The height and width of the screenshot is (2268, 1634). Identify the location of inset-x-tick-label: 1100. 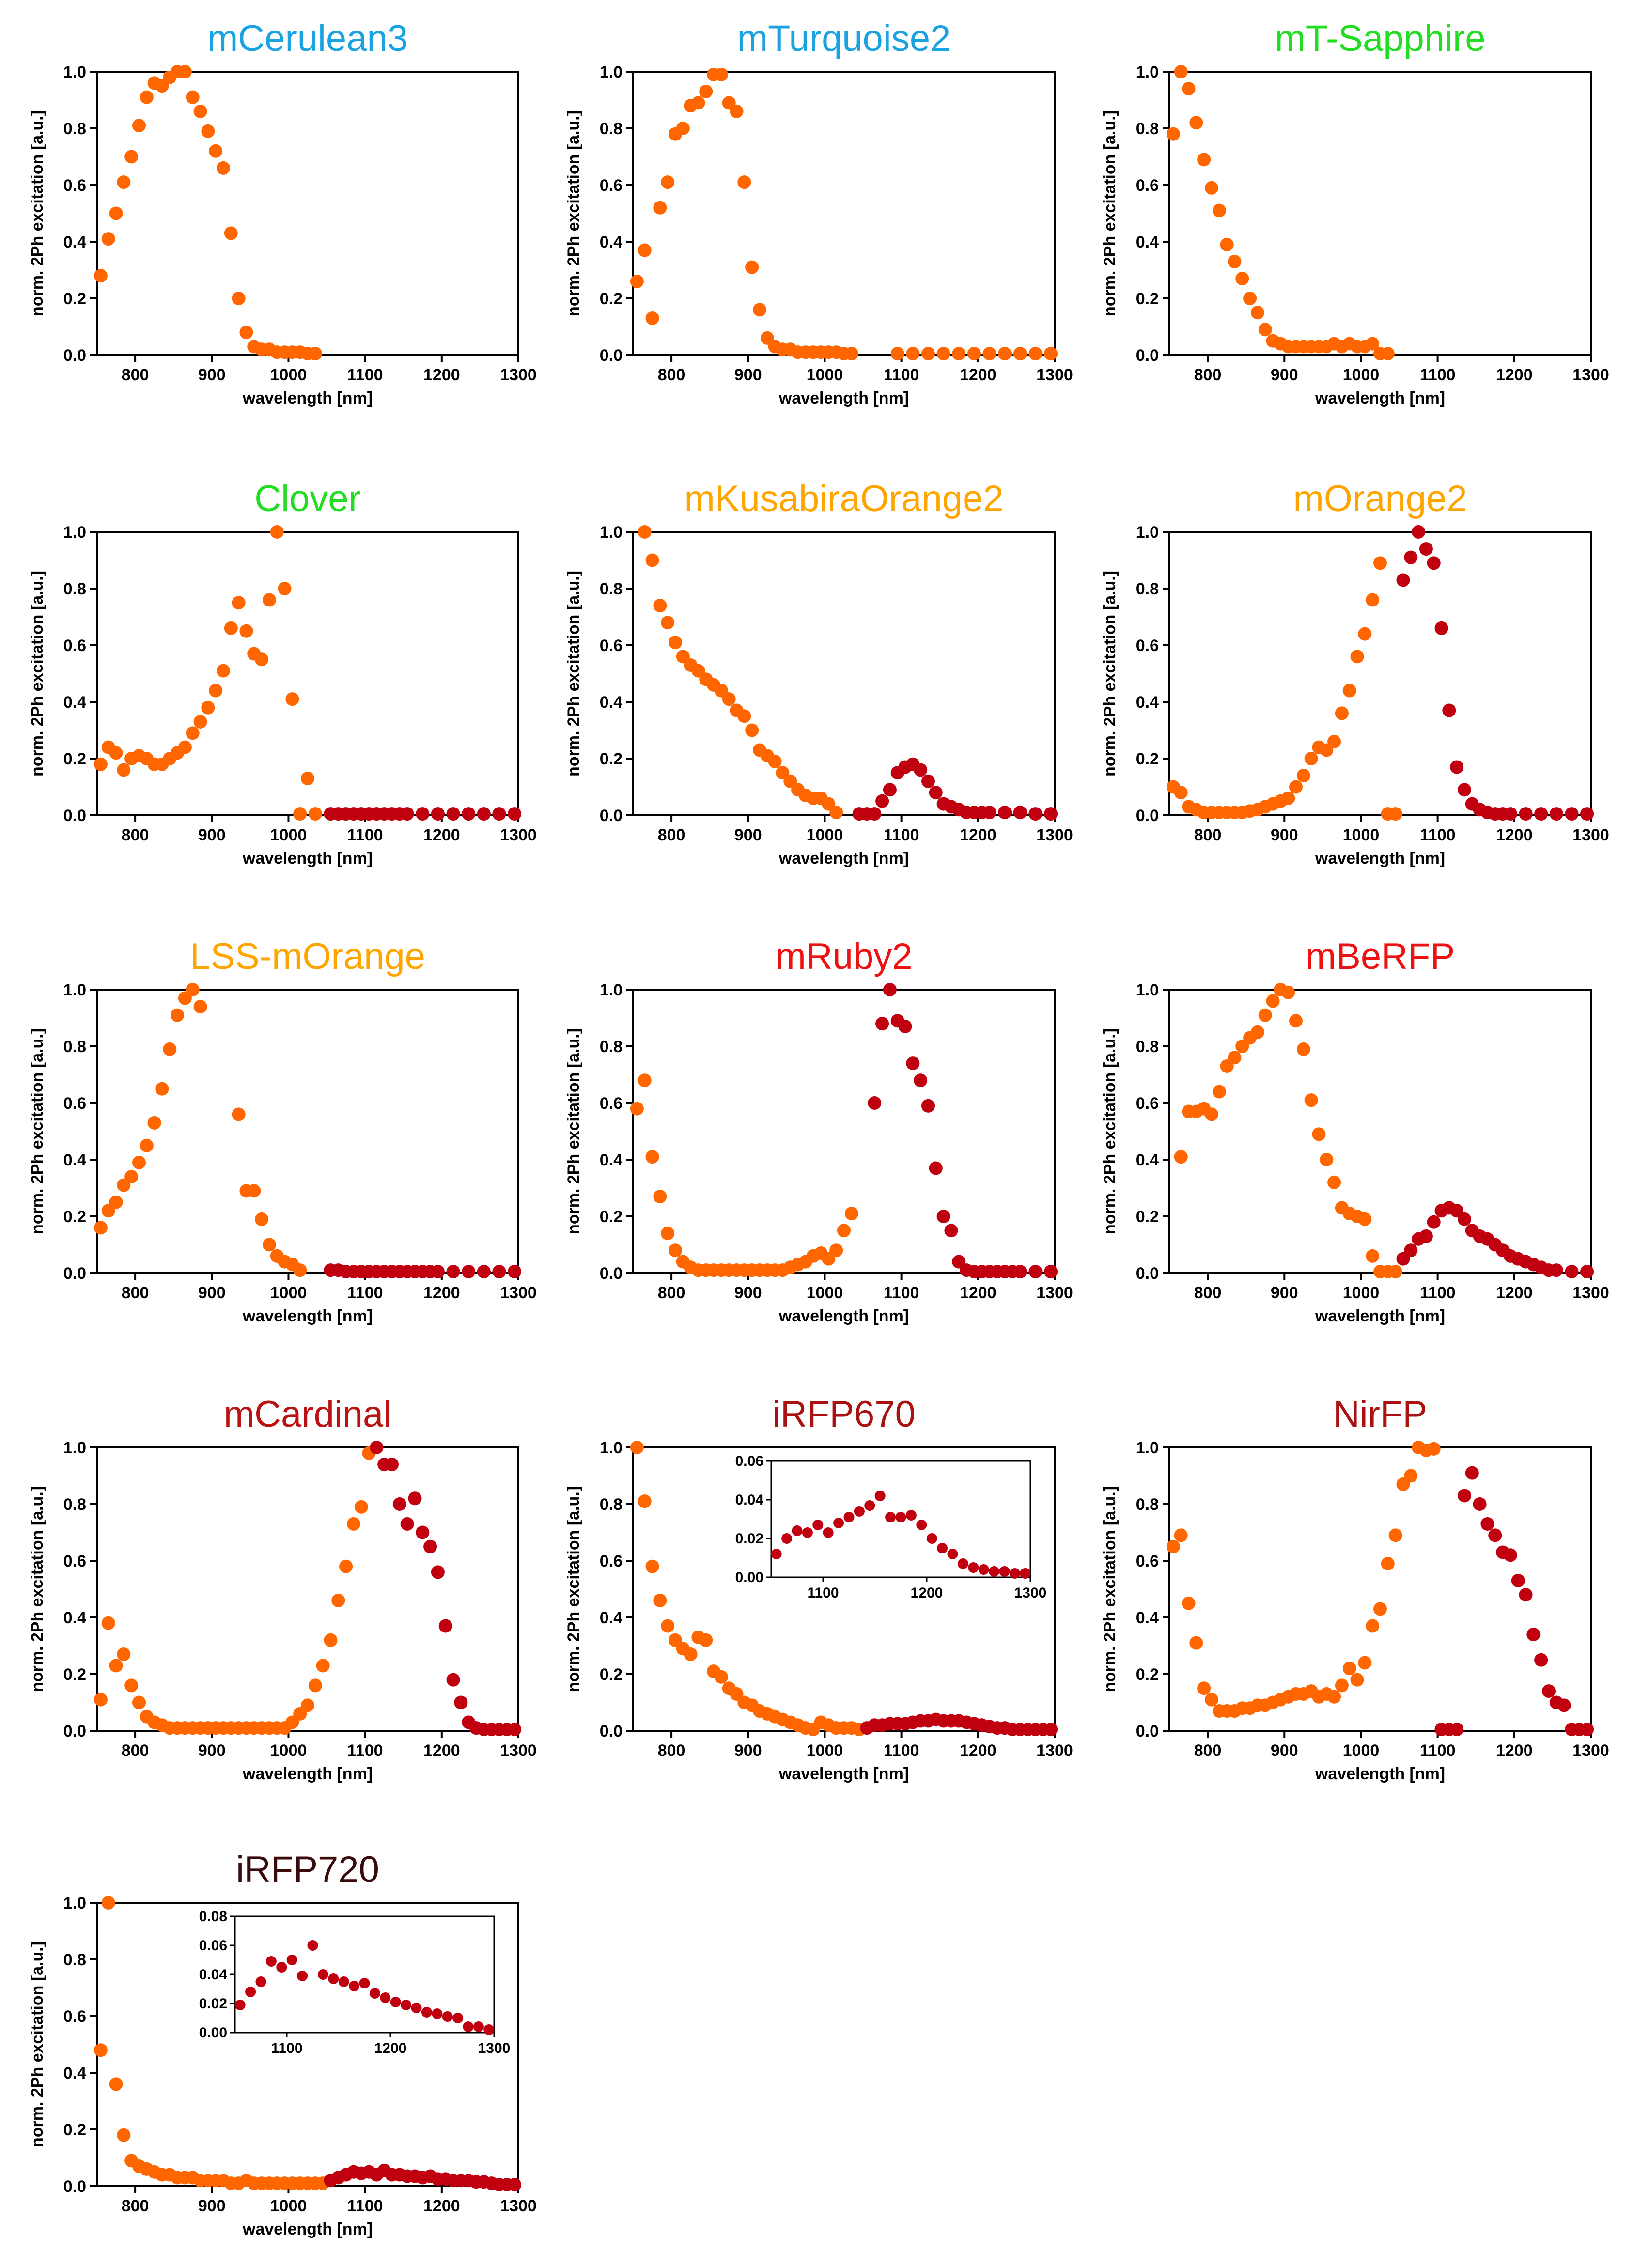
(823, 1593).